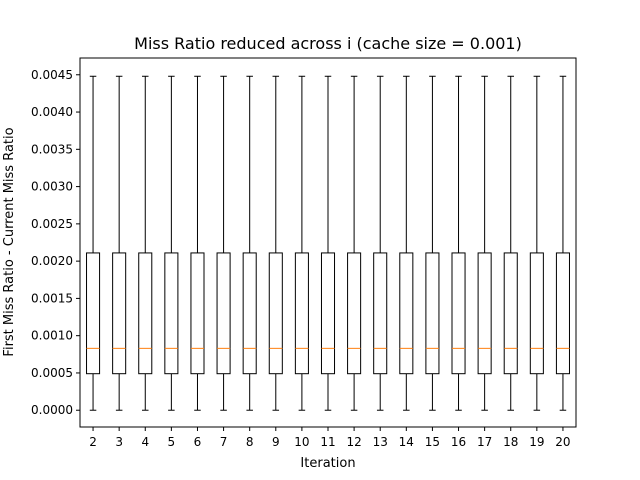 The image size is (640, 480). I want to click on x-tick-label: 2, so click(93, 442).